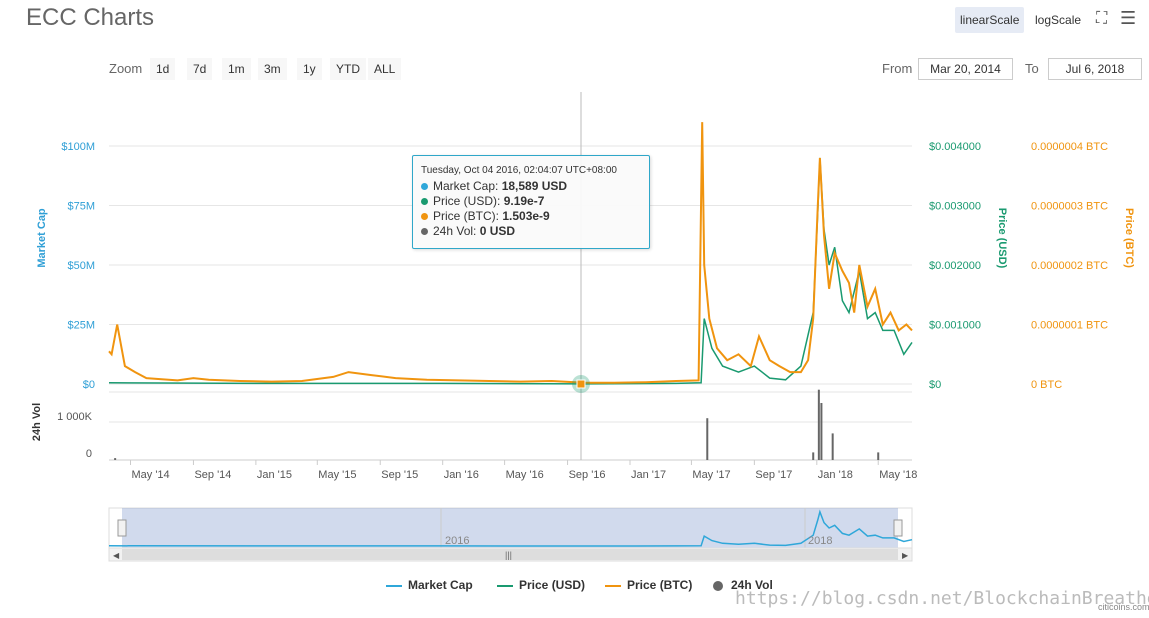 The width and height of the screenshot is (1149, 618). I want to click on x-tick-label: Sep '14, so click(212, 475).